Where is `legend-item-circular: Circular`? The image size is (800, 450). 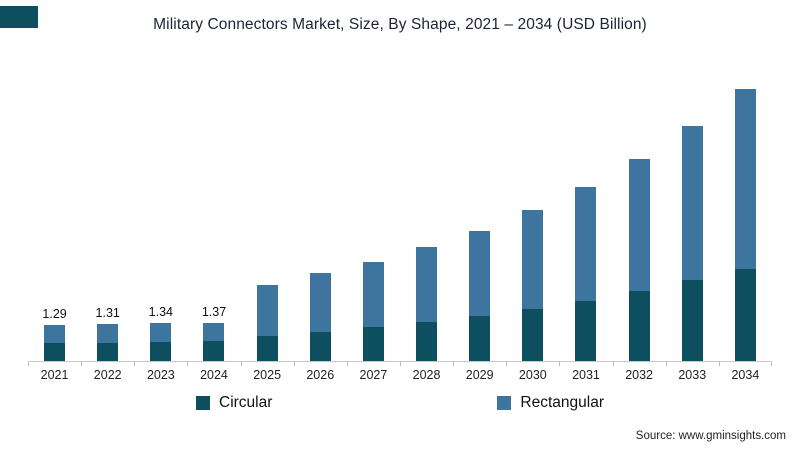 legend-item-circular: Circular is located at coordinates (234, 403).